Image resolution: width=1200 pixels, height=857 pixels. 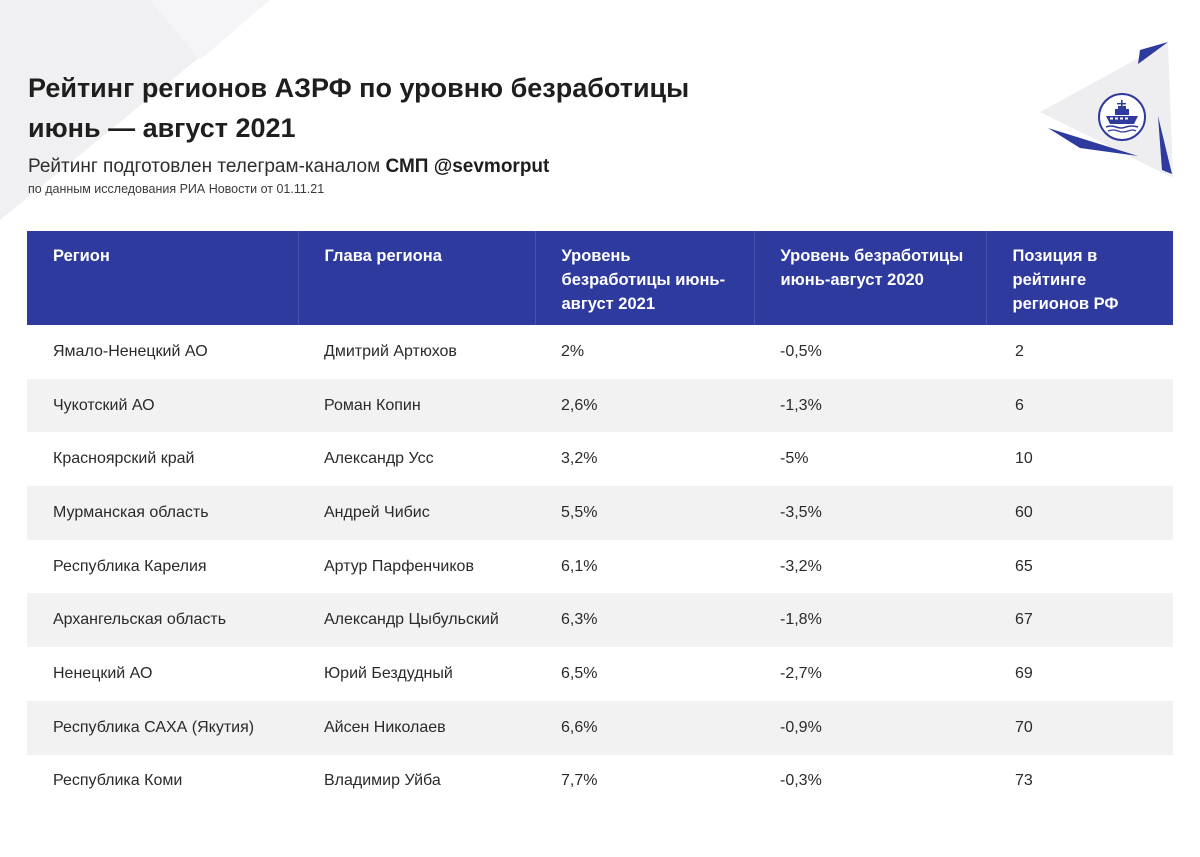 I want to click on title-line-2: июнь — август 2021, so click(x=162, y=128).